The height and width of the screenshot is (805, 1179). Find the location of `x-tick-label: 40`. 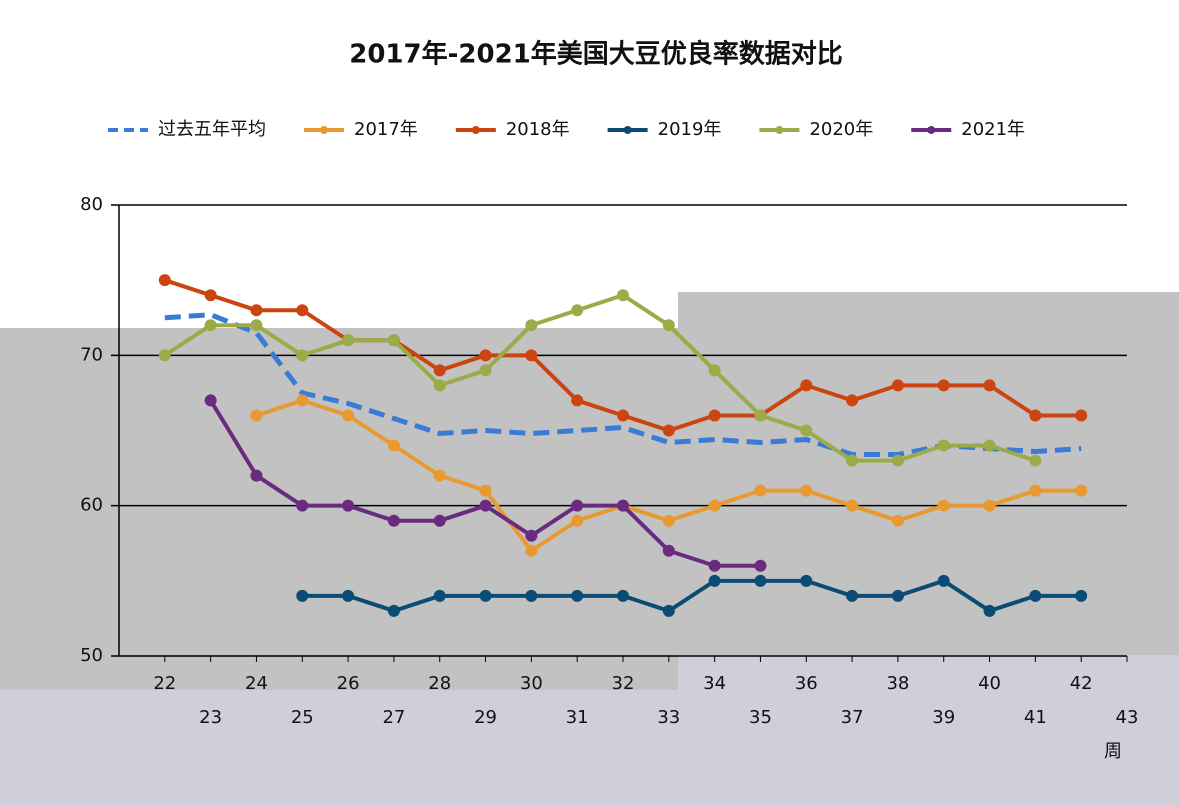

x-tick-label: 40 is located at coordinates (989, 683).